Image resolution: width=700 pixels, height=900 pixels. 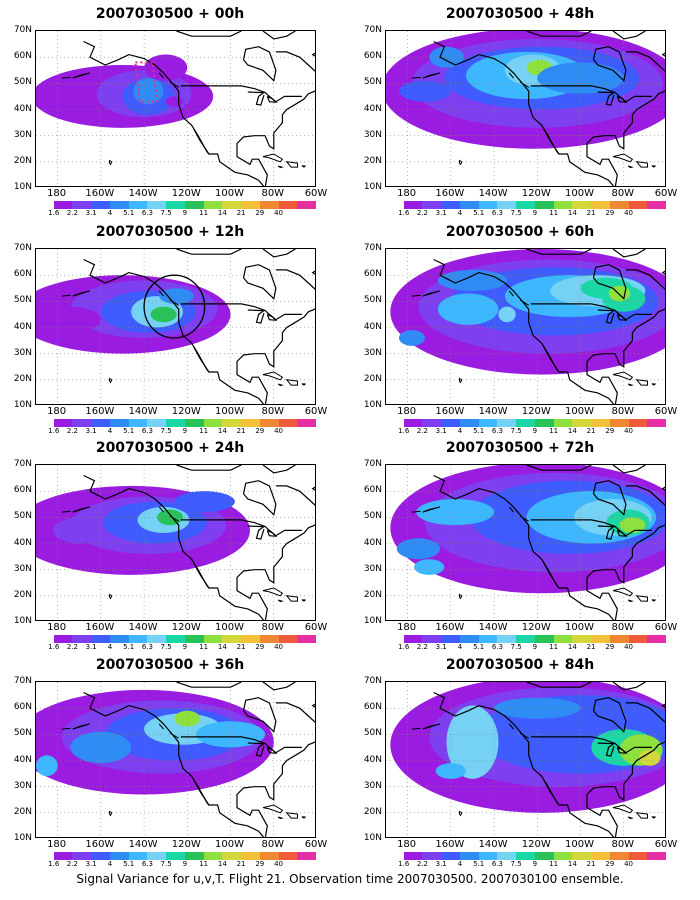 I want to click on colorbar-tick: 3.1, so click(x=441, y=213).